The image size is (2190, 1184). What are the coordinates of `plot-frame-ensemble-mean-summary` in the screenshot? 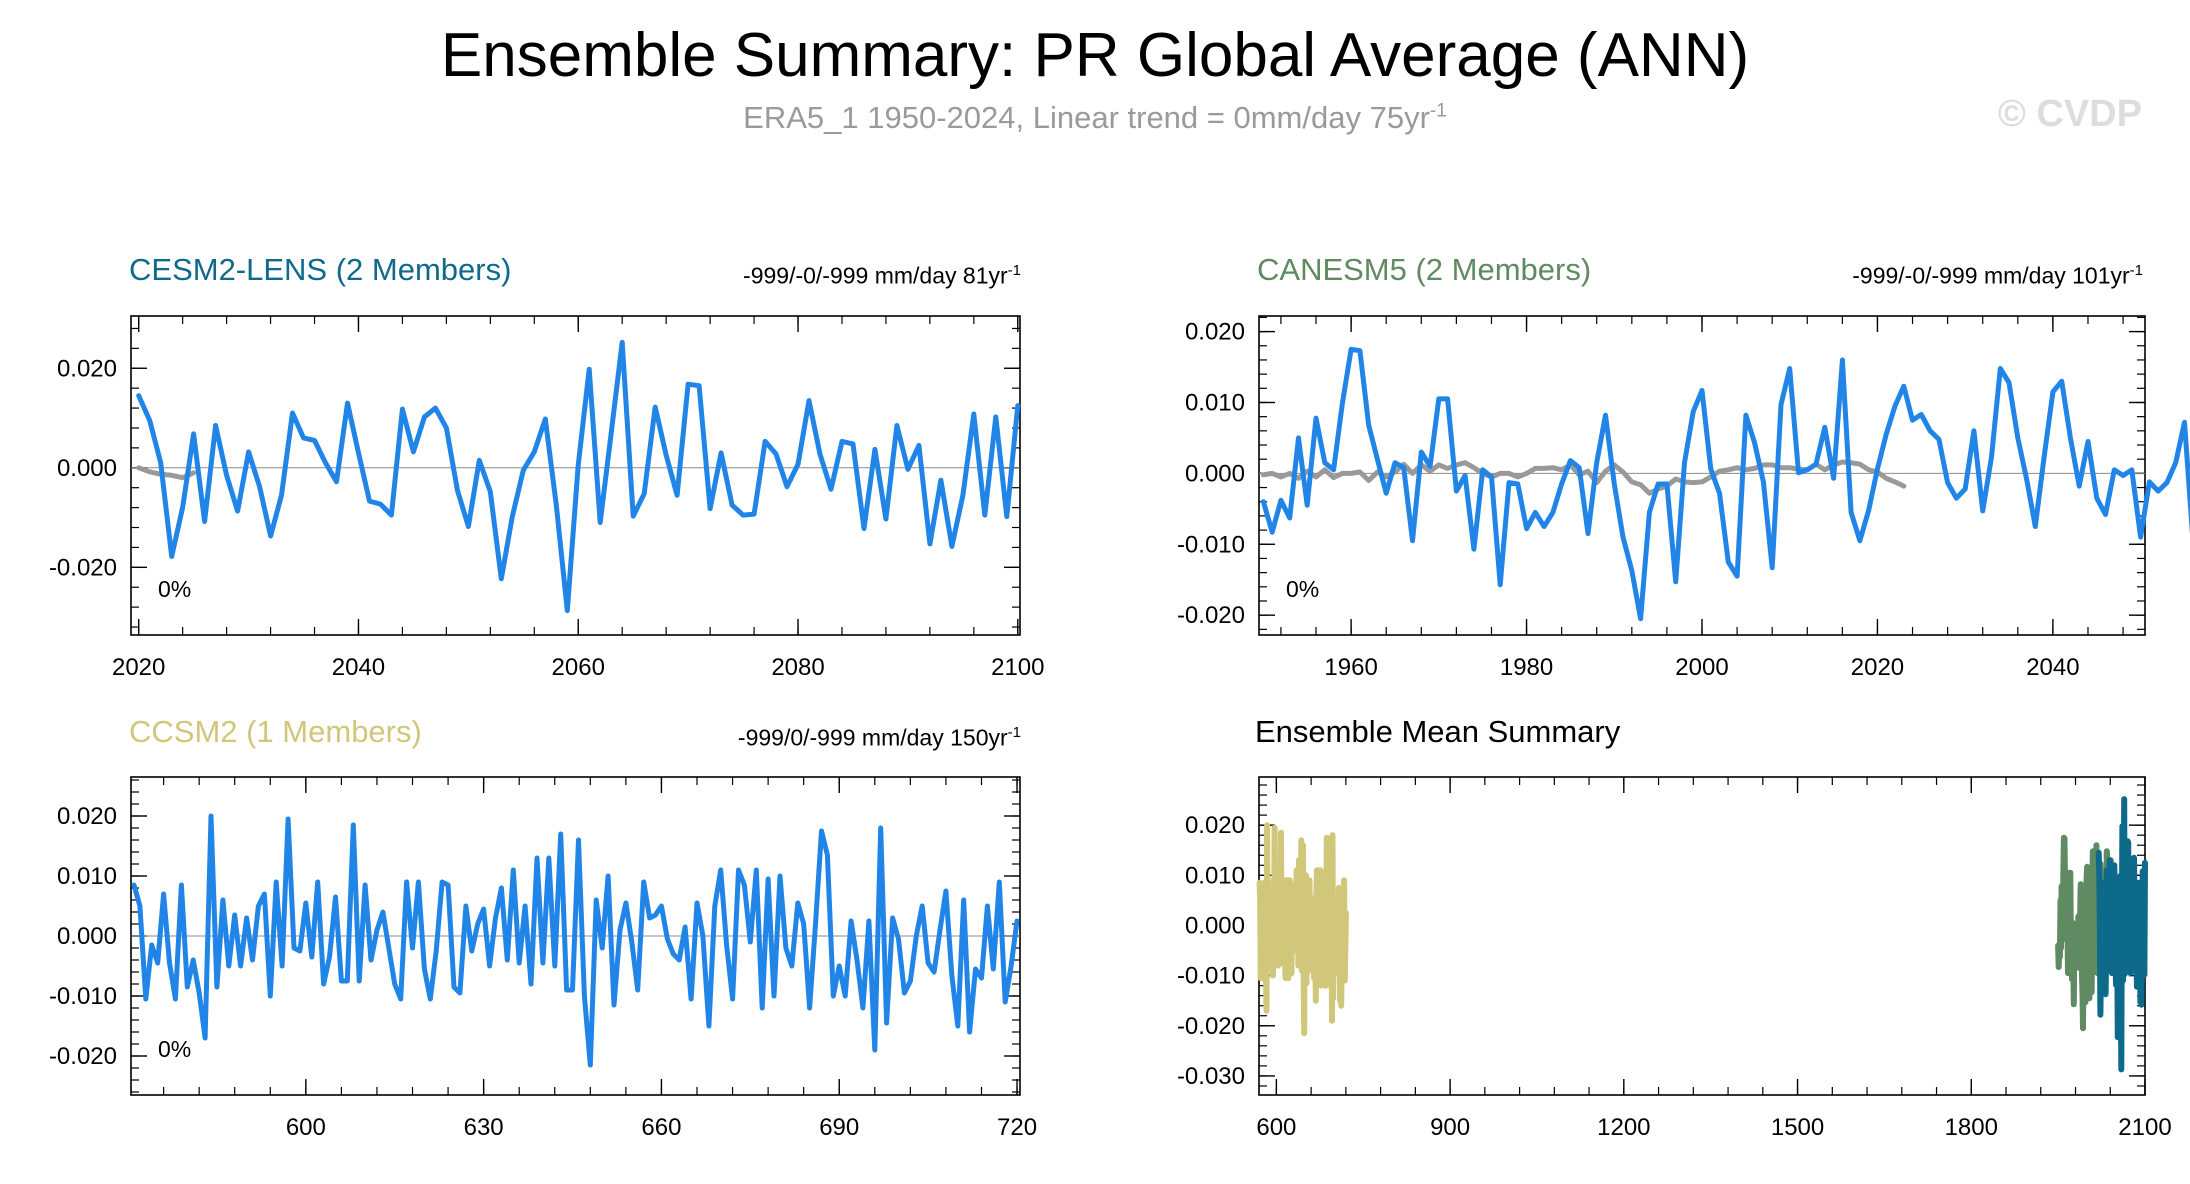 It's located at (1702, 936).